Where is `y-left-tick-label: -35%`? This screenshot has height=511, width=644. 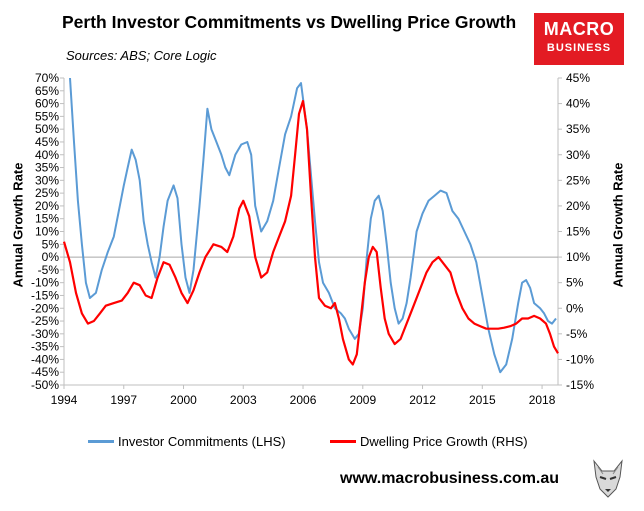
y-left-tick-label: -35% is located at coordinates (45, 347).